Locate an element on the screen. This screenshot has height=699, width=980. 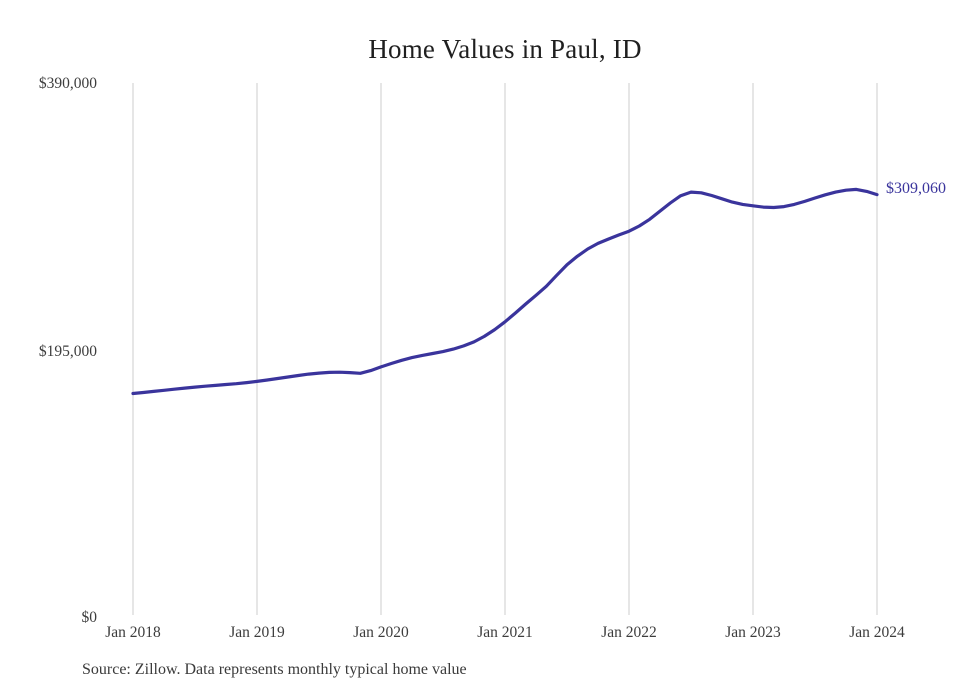
y-axis-tick-label-390000: $390,000 is located at coordinates (67, 83).